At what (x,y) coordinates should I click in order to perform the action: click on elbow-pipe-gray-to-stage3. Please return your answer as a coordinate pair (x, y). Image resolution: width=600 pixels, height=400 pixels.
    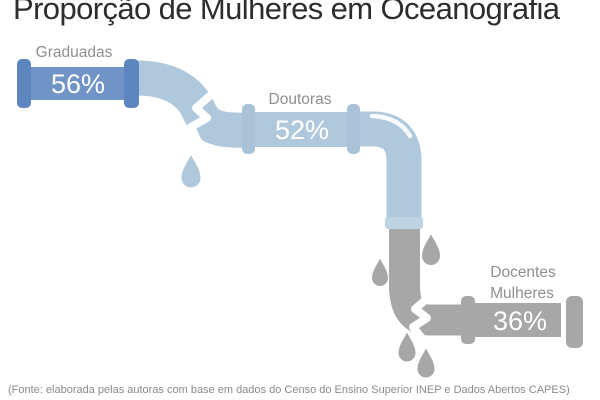
    Looking at the image, I should click on (428, 310).